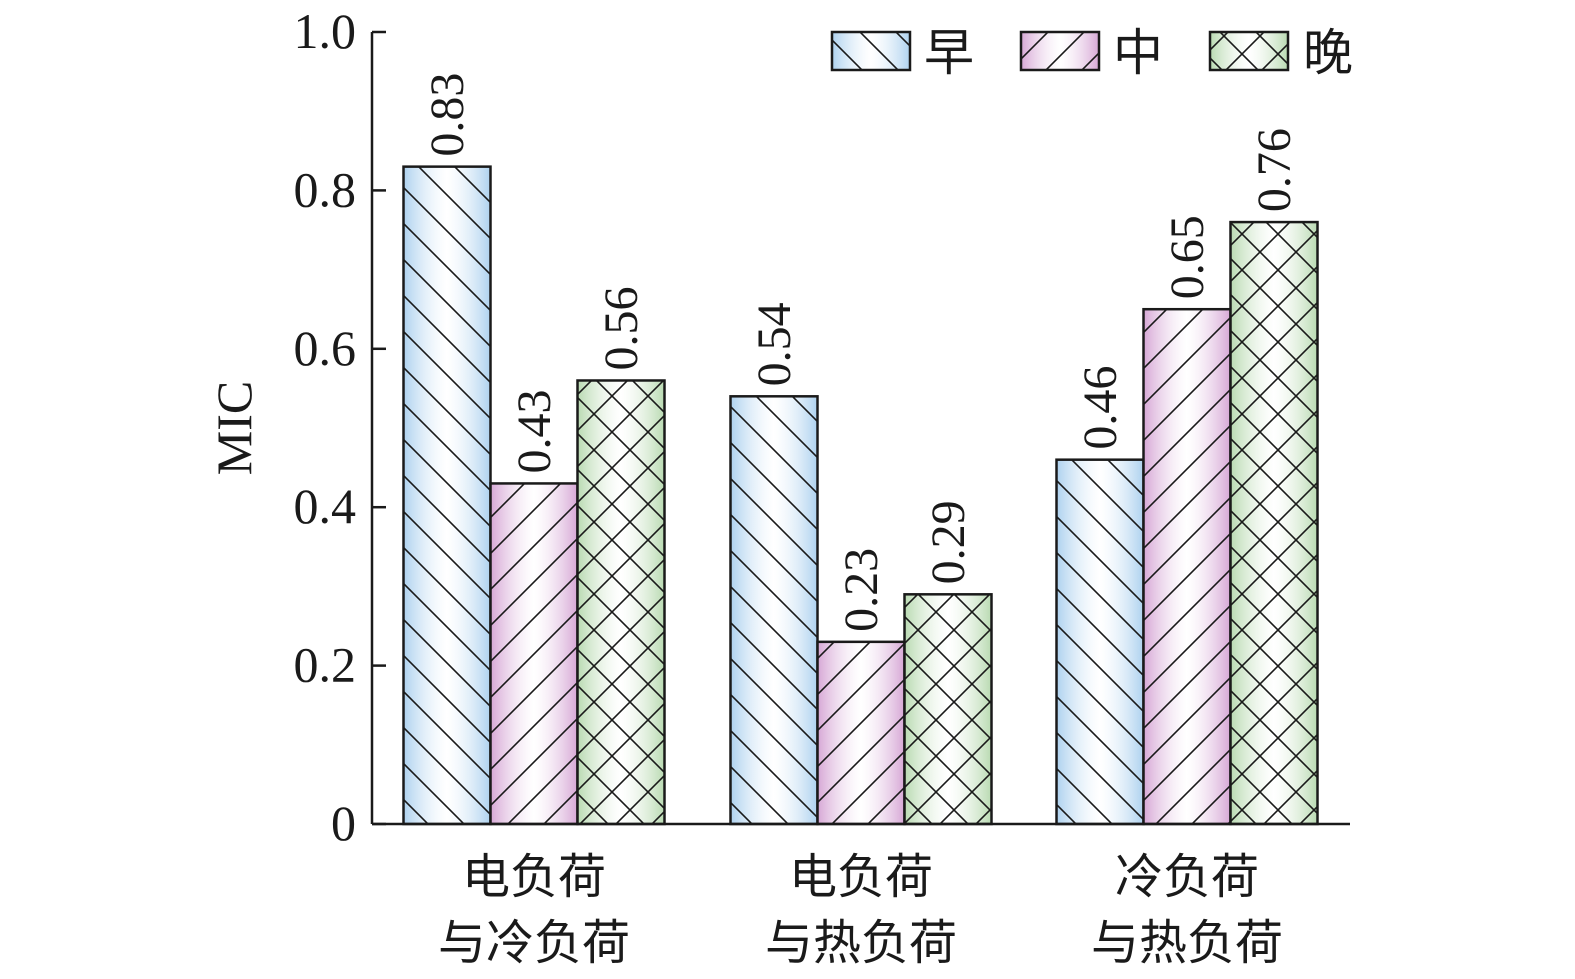 Image resolution: width=1575 pixels, height=979 pixels. What do you see at coordinates (1138, 53) in the screenshot?
I see `legend-label: 中` at bounding box center [1138, 53].